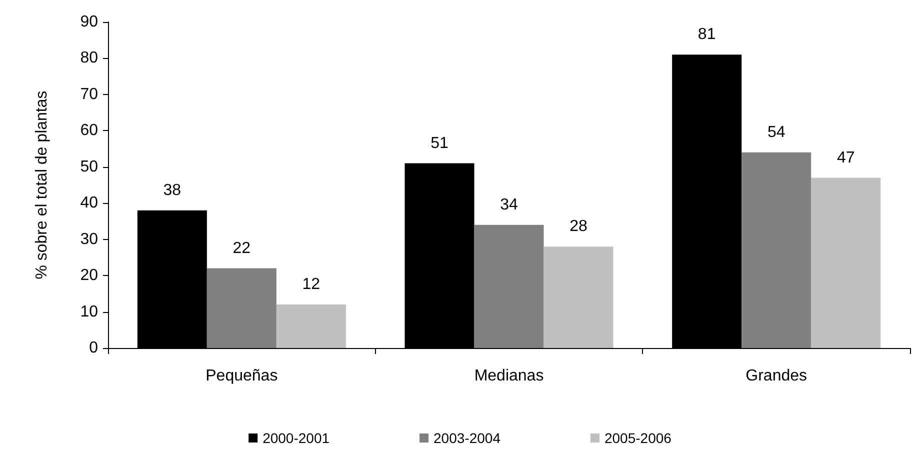  What do you see at coordinates (93, 348) in the screenshot?
I see `y-tick-label: 0` at bounding box center [93, 348].